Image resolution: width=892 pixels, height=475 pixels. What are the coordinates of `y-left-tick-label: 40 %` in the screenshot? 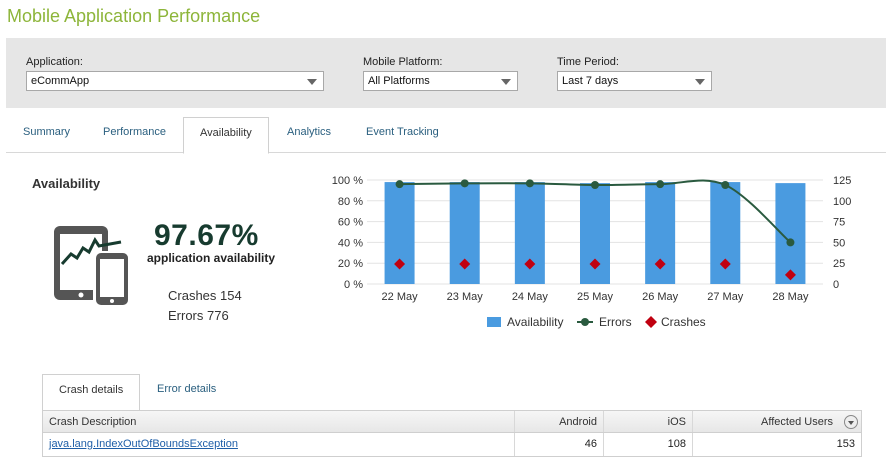 It's located at (350, 243).